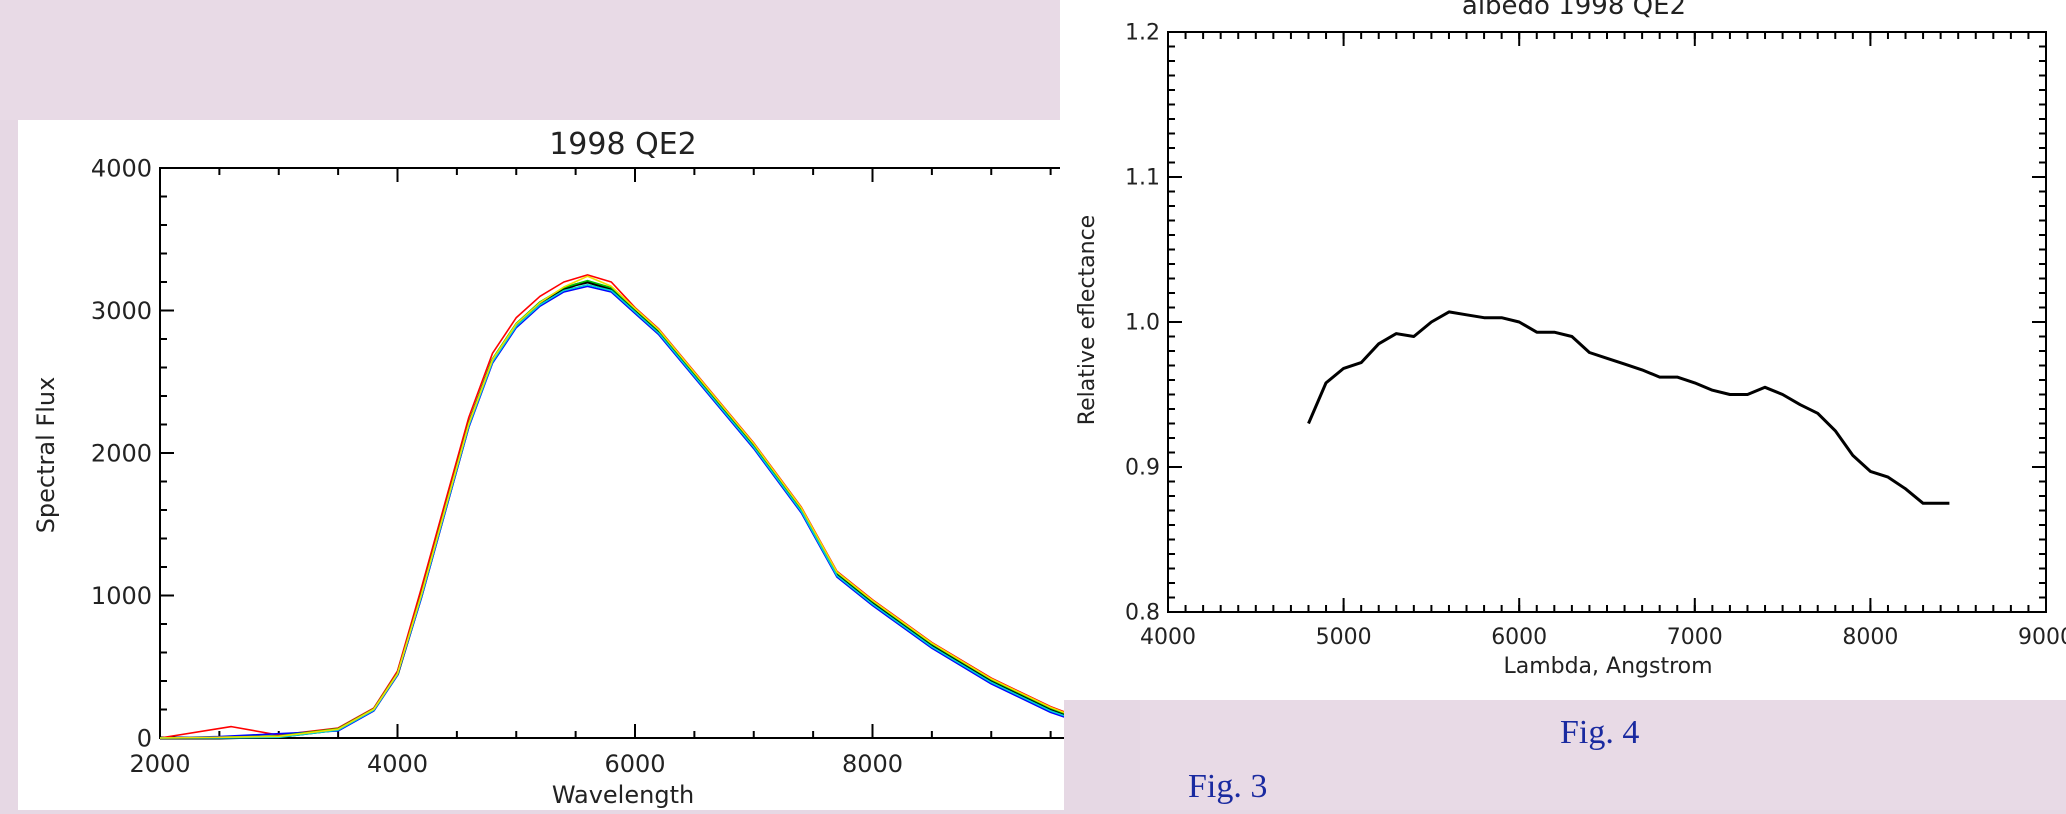 This screenshot has height=814, width=2066. Describe the element at coordinates (121, 311) in the screenshot. I see `y-tick-label: 3000` at that location.